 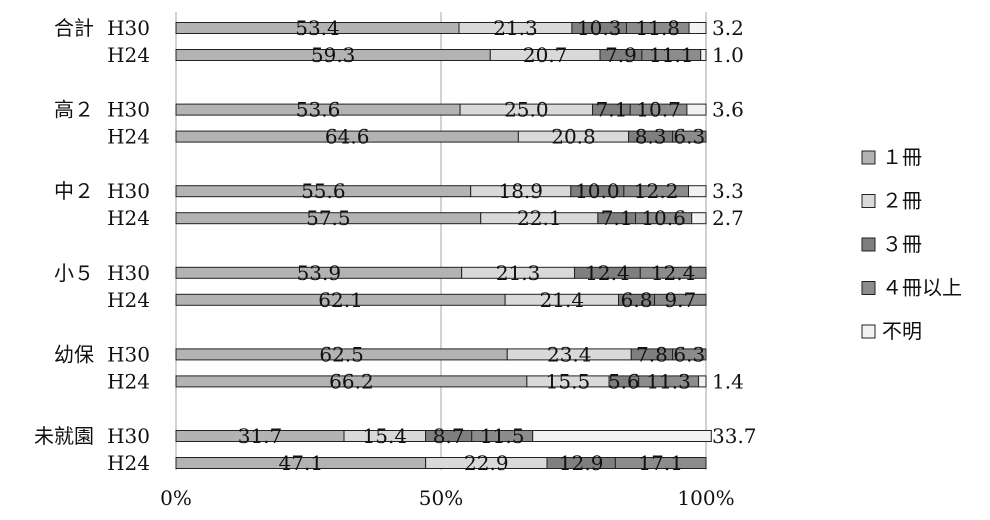 What do you see at coordinates (74, 110) in the screenshot?
I see `group-label: 高２` at bounding box center [74, 110].